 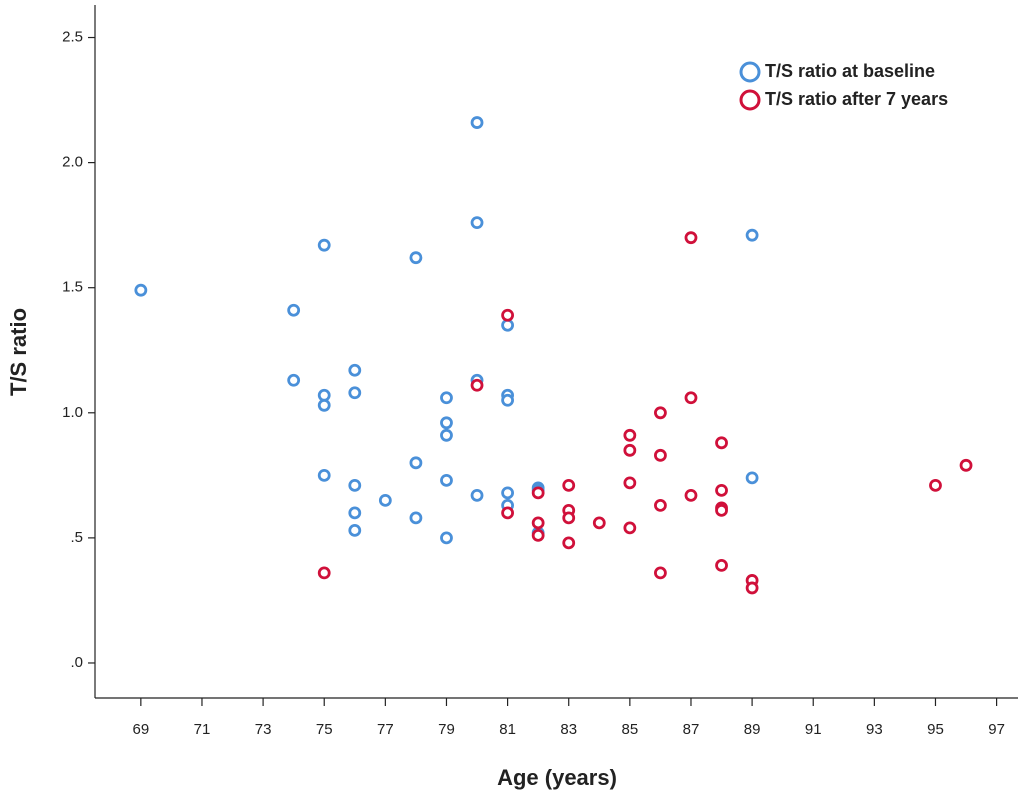 I want to click on y-tick-label: 1.0, so click(x=72, y=412).